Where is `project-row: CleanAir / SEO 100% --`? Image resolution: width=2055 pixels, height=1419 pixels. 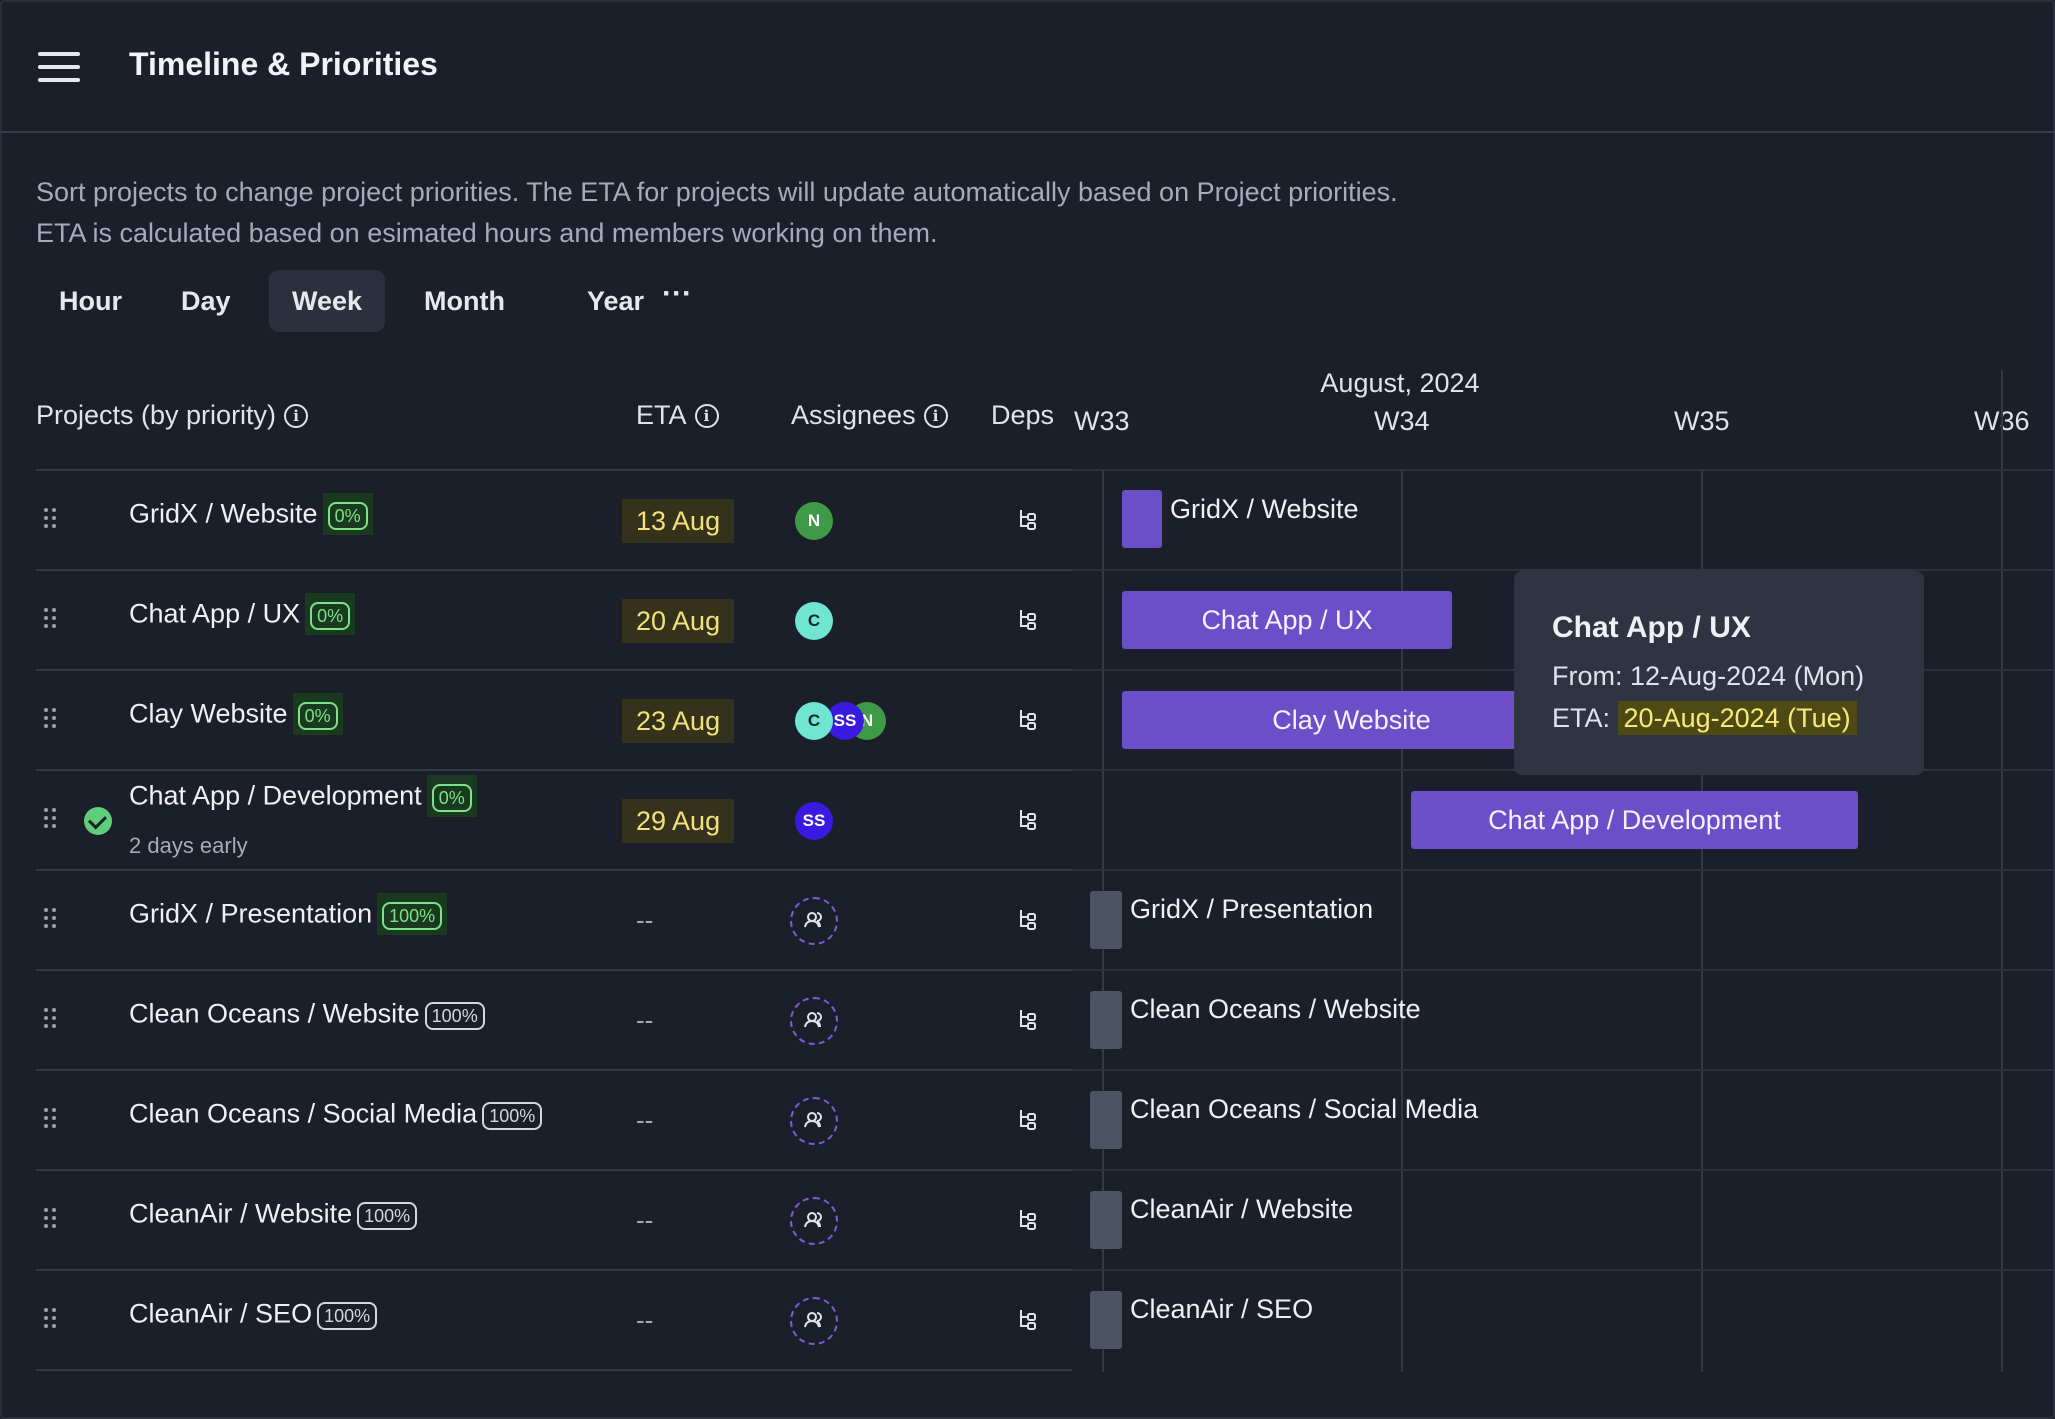
project-row: CleanAir / SEO 100% -- is located at coordinates (536, 1320).